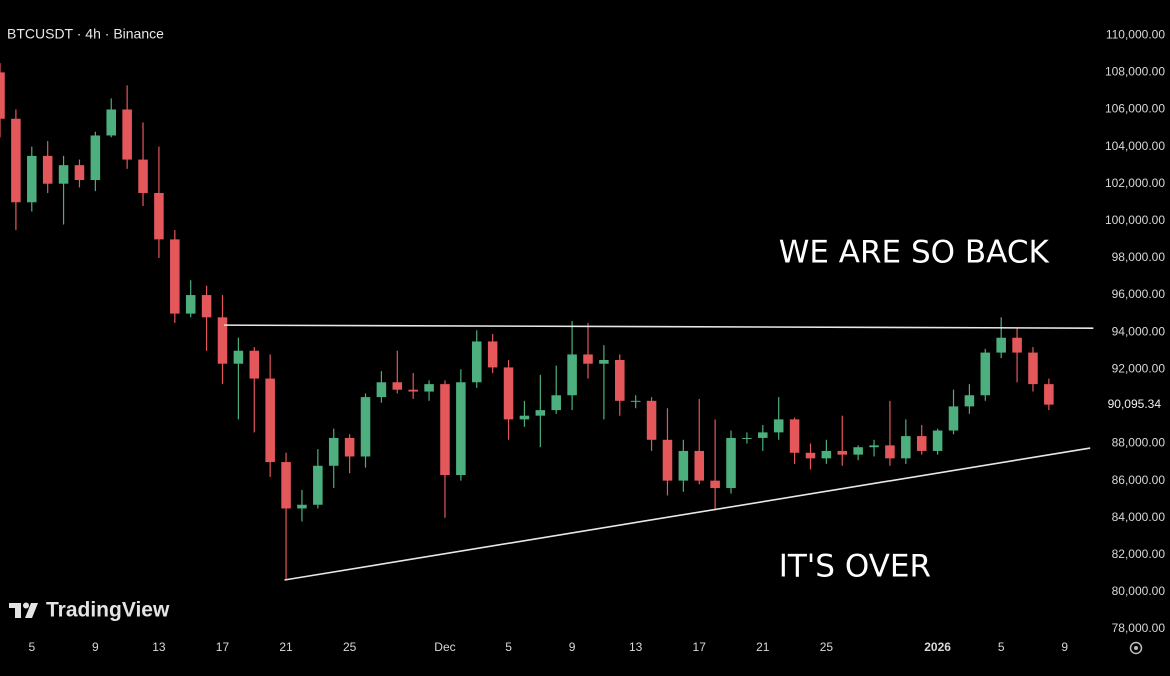 The image size is (1170, 676). What do you see at coordinates (1139, 628) in the screenshot?
I see `y-tick-label: 78,000.00` at bounding box center [1139, 628].